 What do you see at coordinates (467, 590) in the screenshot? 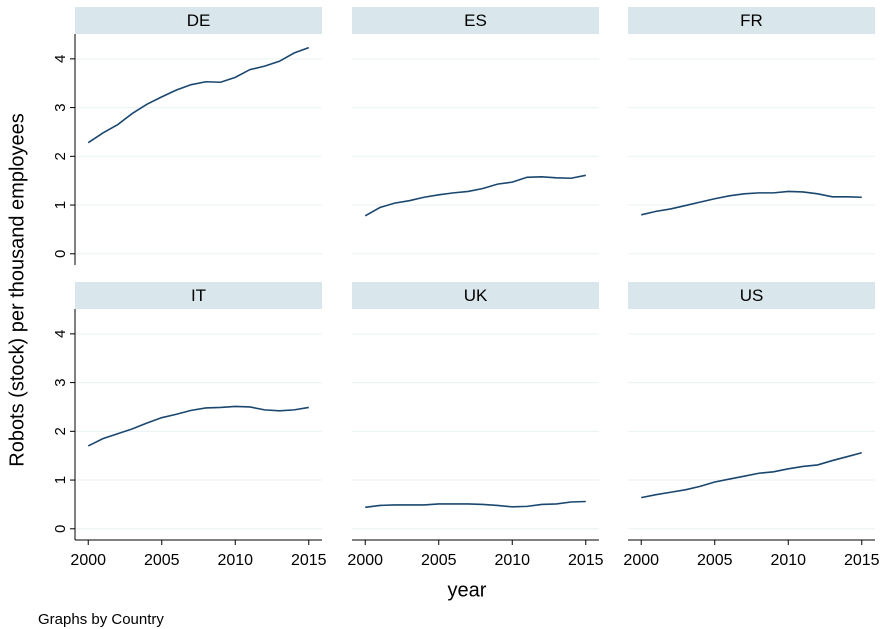
I see `x-axis-label: year` at bounding box center [467, 590].